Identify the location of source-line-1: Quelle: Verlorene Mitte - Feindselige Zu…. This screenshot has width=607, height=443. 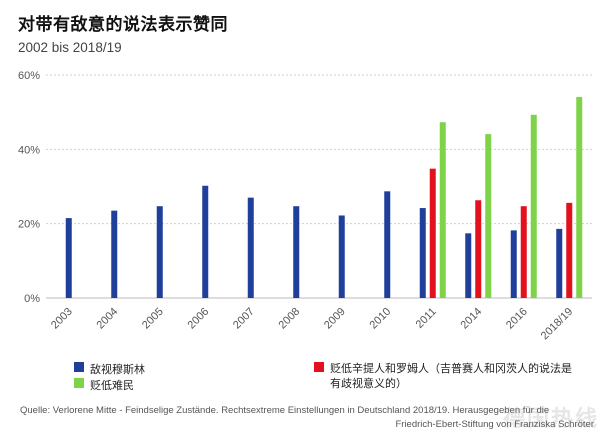
(285, 410).